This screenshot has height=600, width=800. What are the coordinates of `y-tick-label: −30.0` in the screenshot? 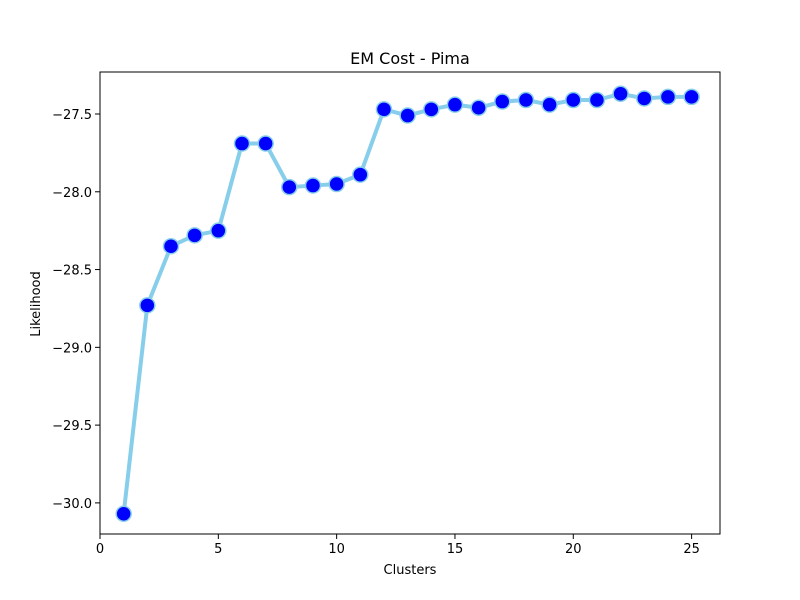 It's located at (72, 504).